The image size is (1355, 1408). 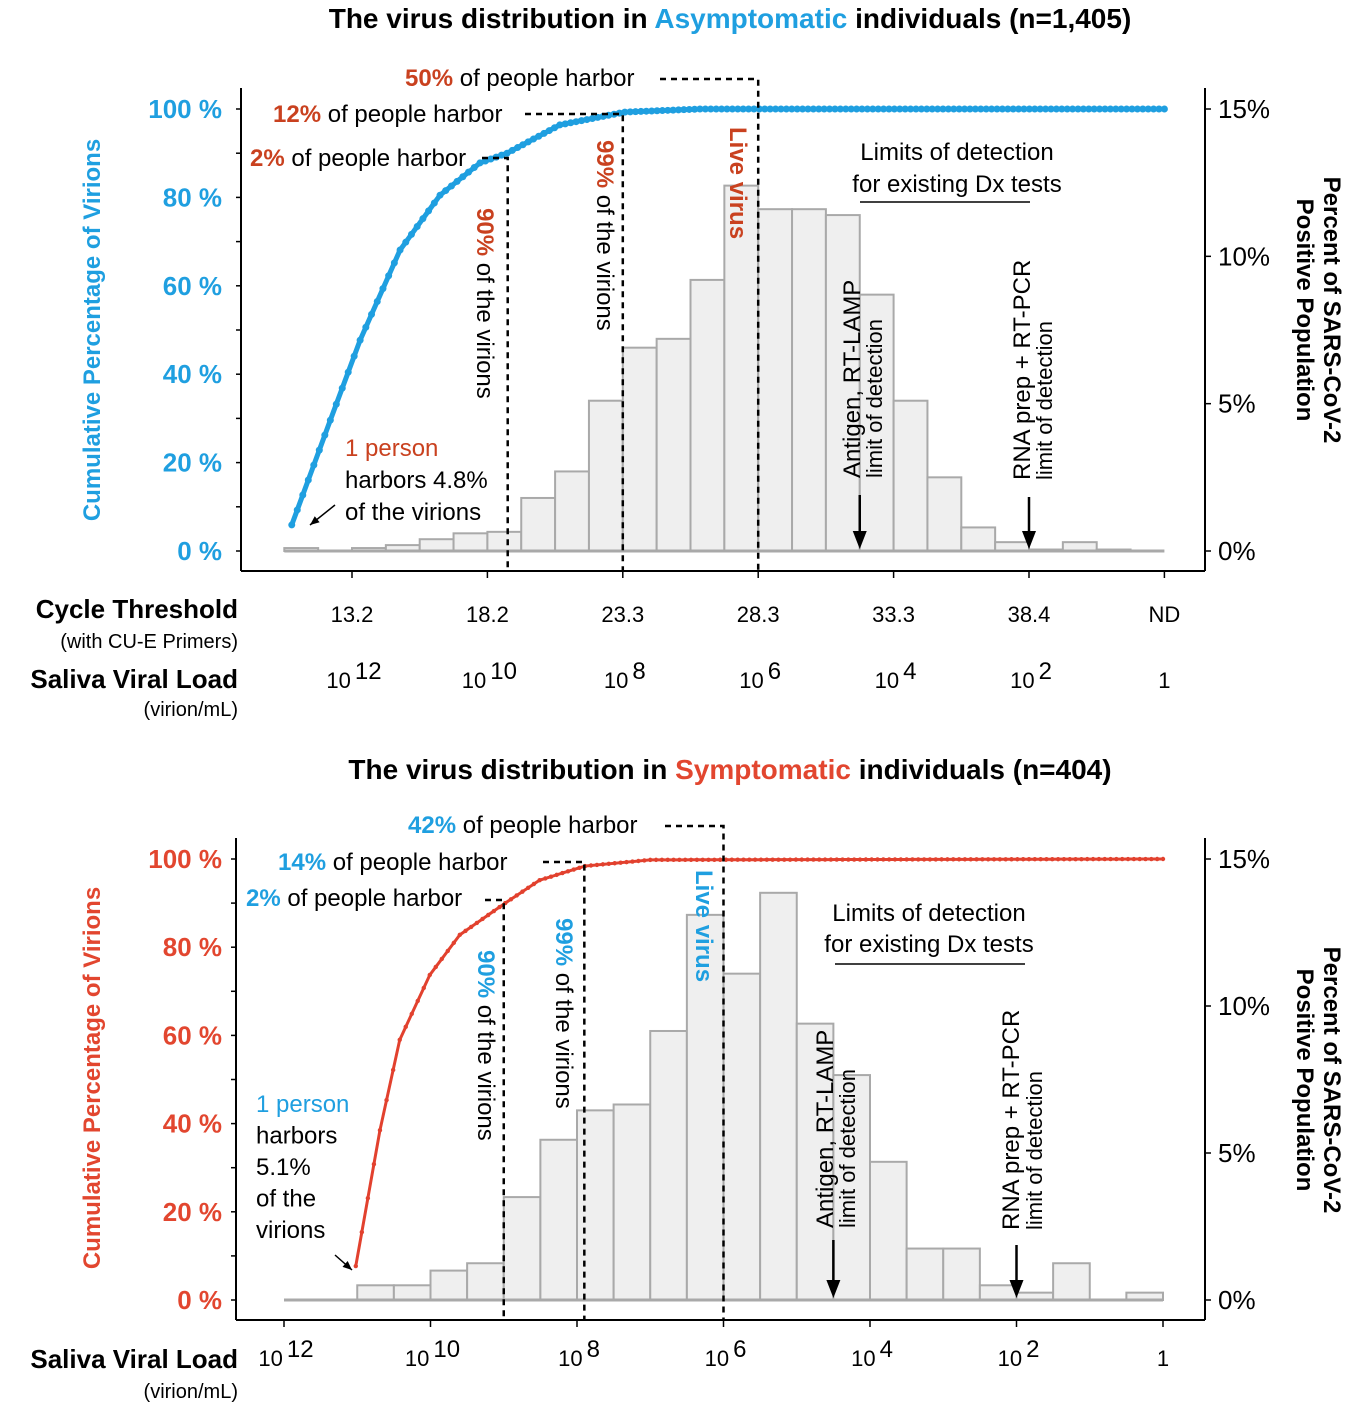 I want to click on x-row-sublabel: (virion/mL), so click(x=191, y=1392).